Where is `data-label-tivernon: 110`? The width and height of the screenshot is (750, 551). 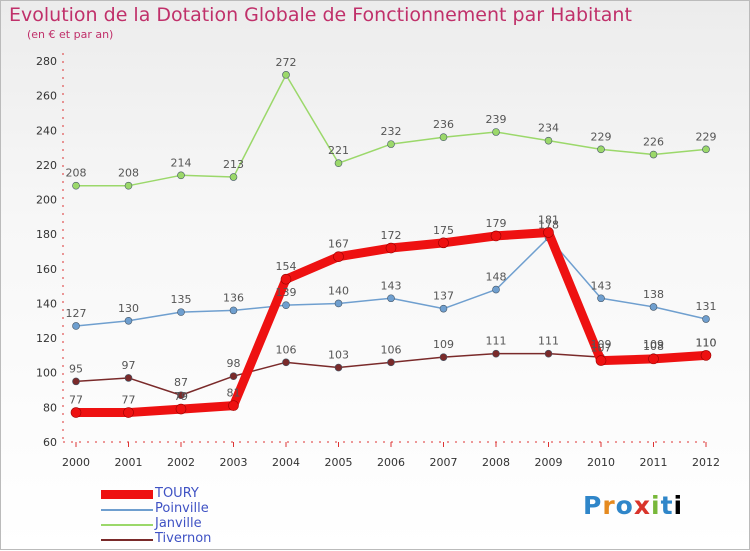 data-label-tivernon: 110 is located at coordinates (706, 342).